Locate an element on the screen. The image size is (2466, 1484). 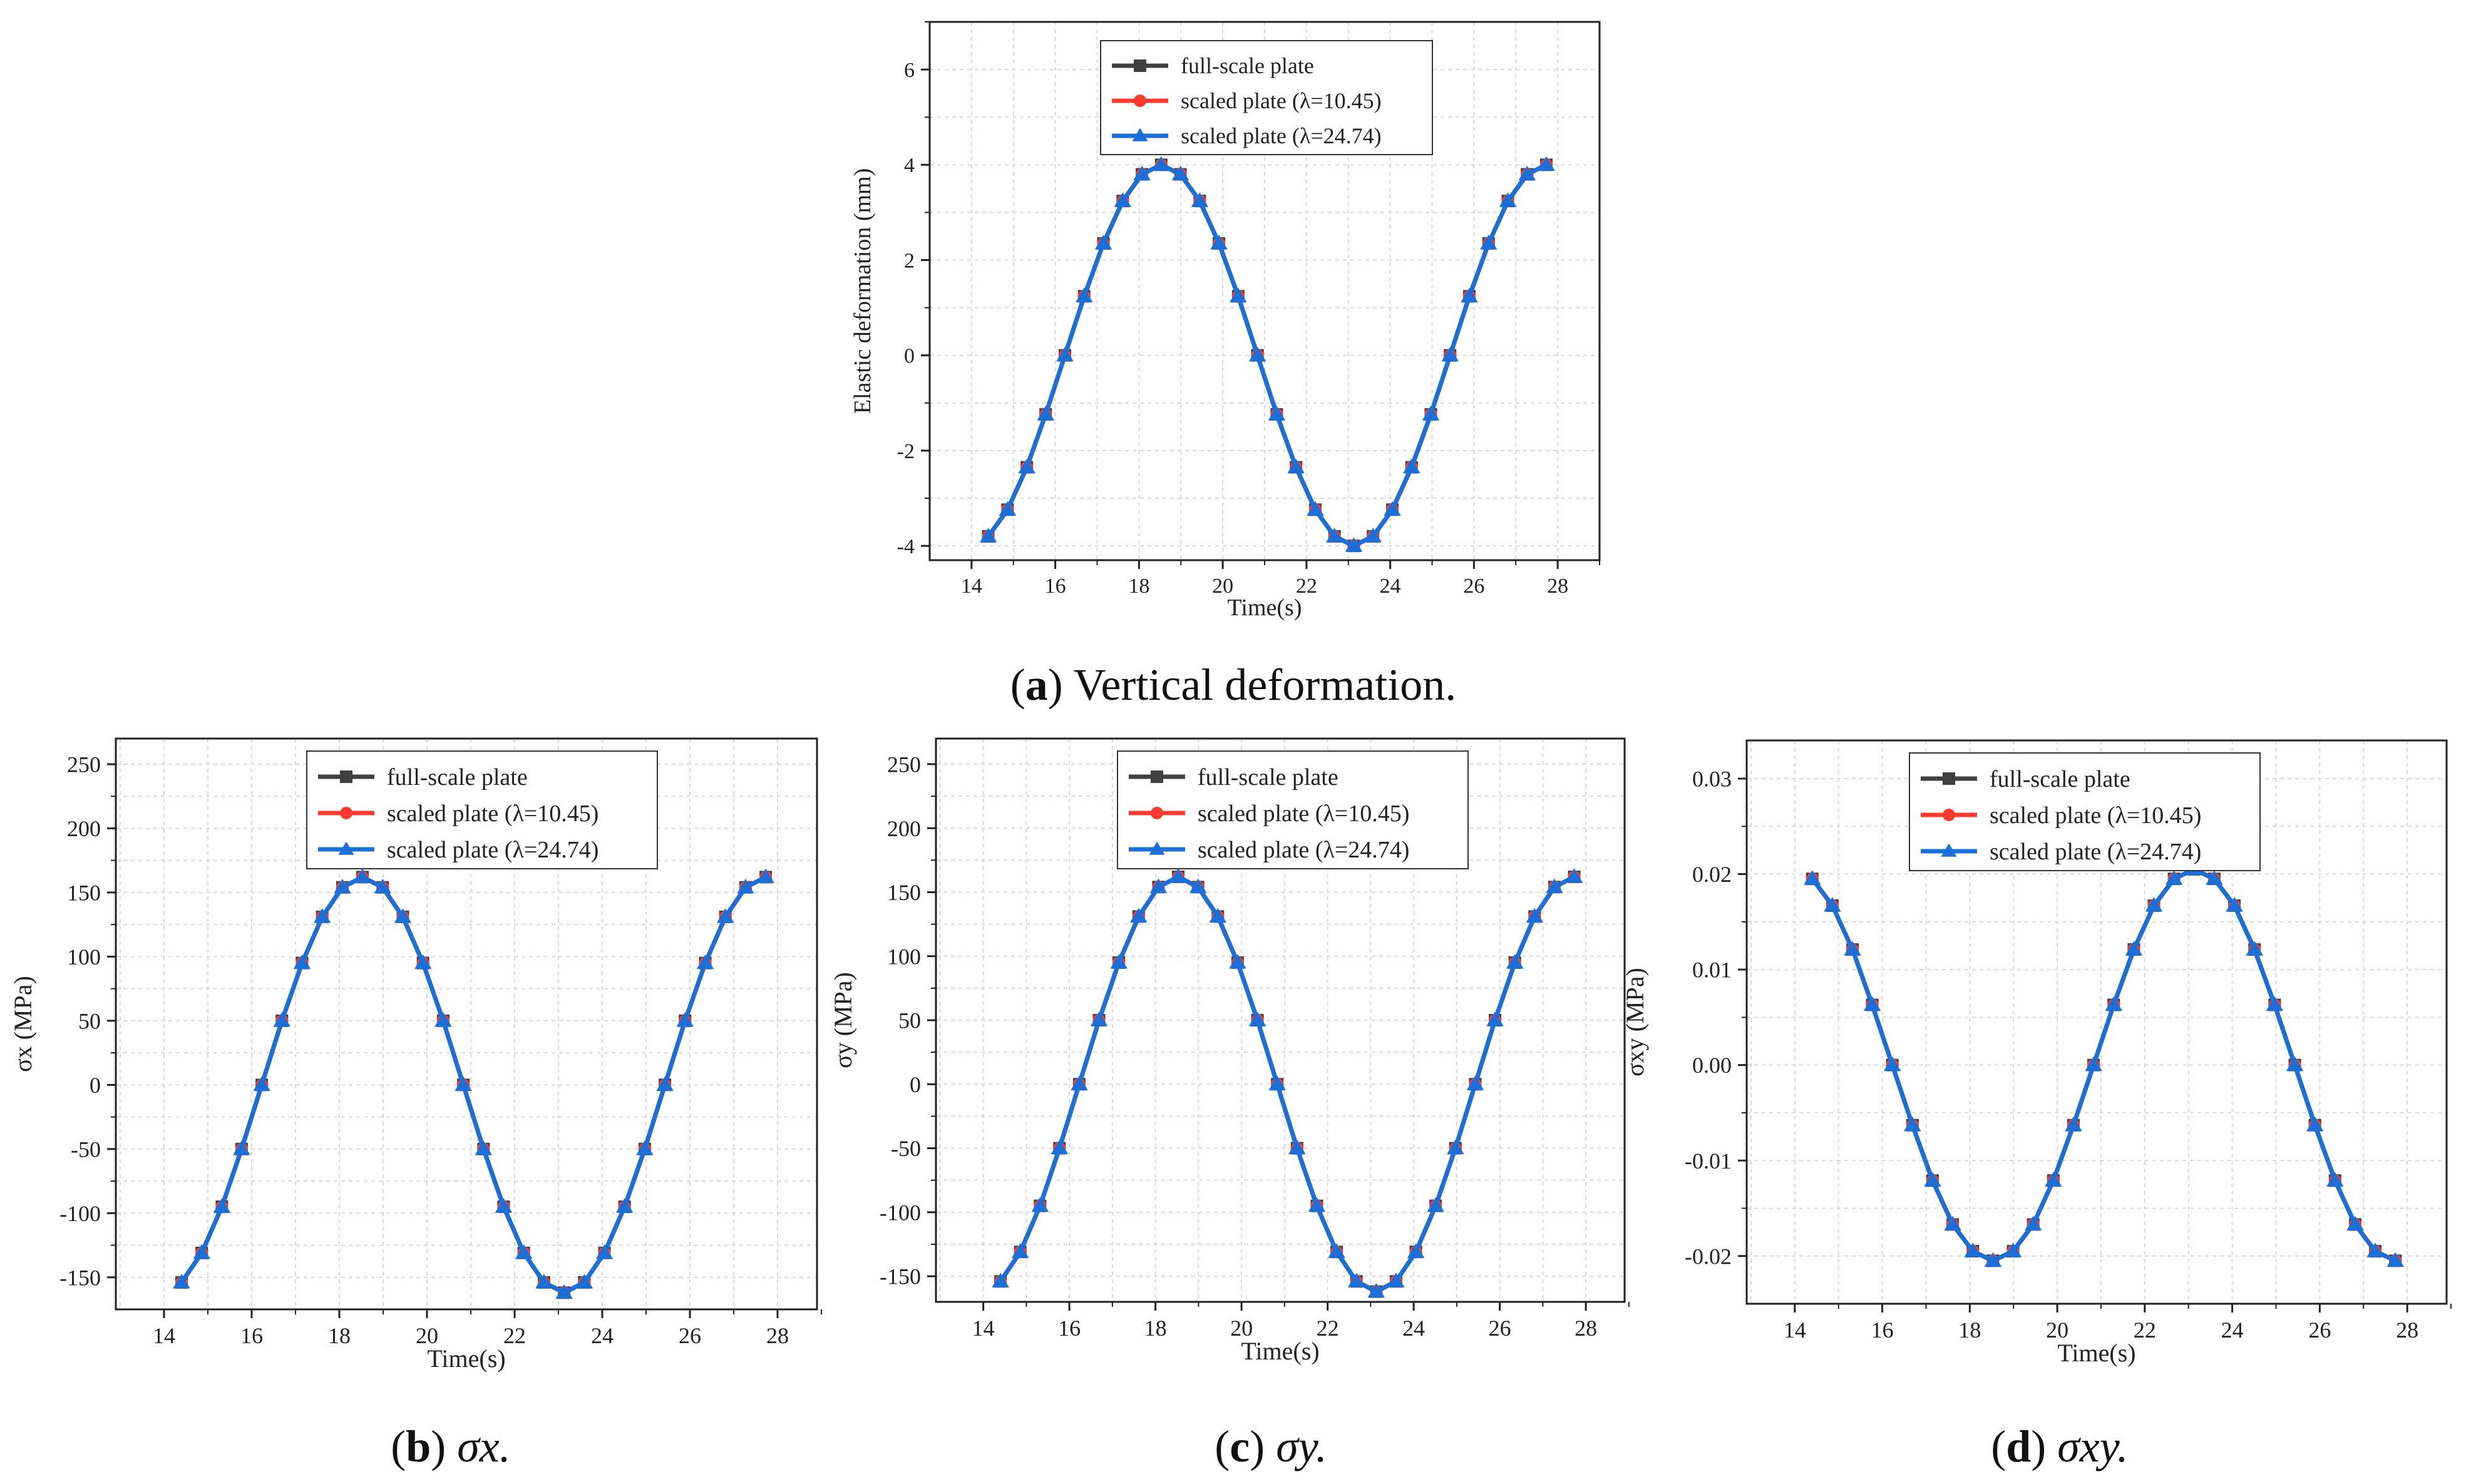
y-axis-label: Elastic deformation (mm) is located at coordinates (863, 291).